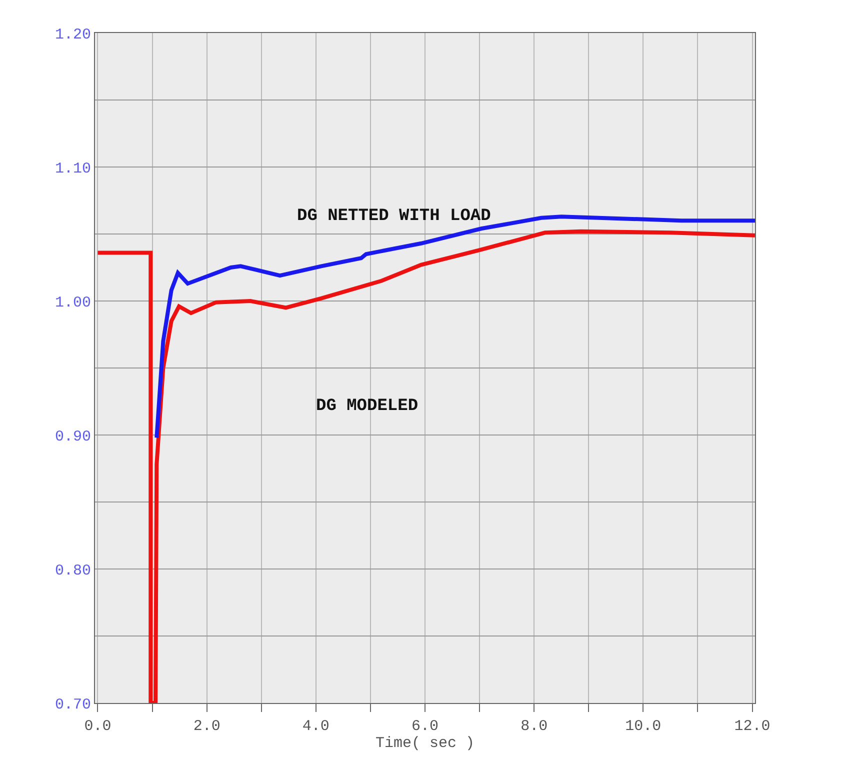  What do you see at coordinates (72, 303) in the screenshot?
I see `y-tick-label: 1.00` at bounding box center [72, 303].